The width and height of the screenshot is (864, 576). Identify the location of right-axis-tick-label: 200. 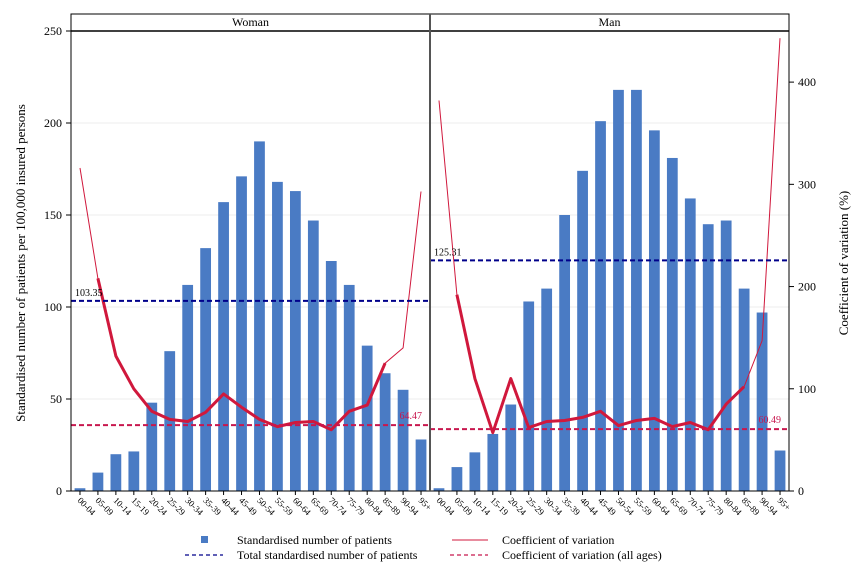
(807, 287).